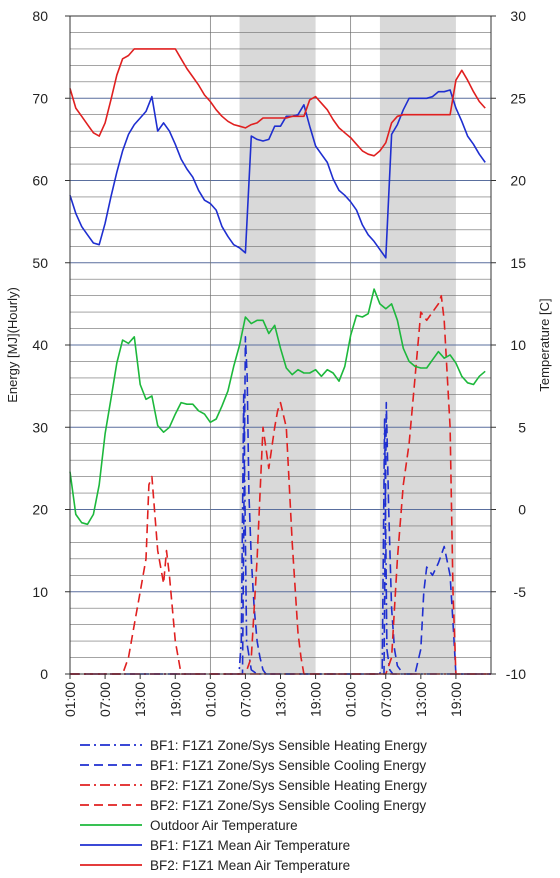  I want to click on legend-label: BF1: F1Z1 Mean Air Temperature, so click(250, 845).